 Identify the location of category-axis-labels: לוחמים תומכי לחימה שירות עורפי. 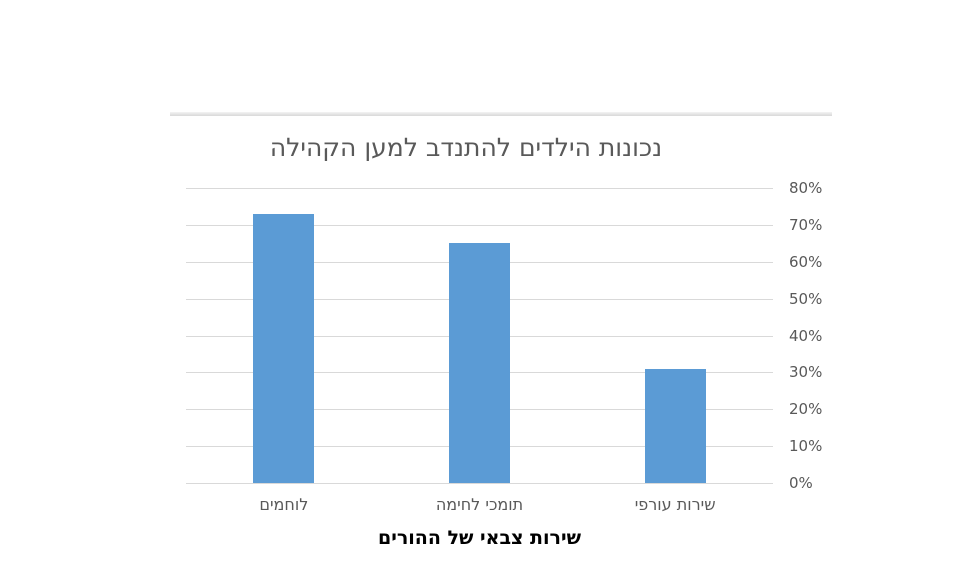
(479, 506).